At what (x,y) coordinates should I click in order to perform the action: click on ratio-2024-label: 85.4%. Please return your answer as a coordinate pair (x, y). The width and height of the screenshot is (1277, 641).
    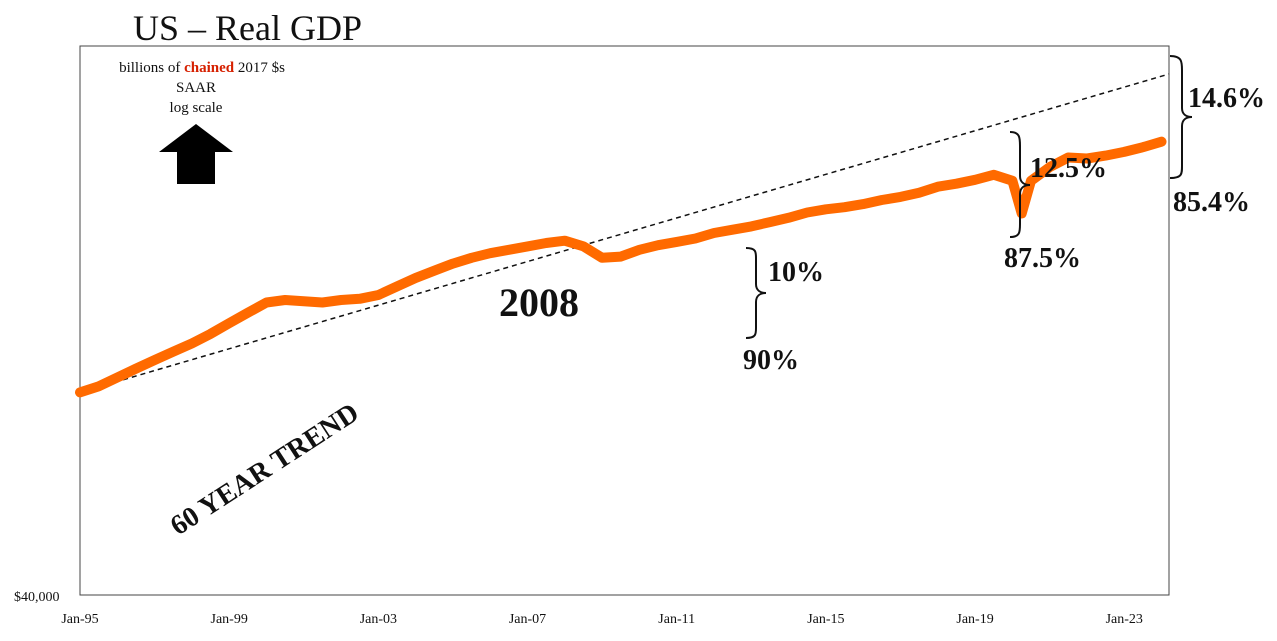
    Looking at the image, I should click on (1211, 202).